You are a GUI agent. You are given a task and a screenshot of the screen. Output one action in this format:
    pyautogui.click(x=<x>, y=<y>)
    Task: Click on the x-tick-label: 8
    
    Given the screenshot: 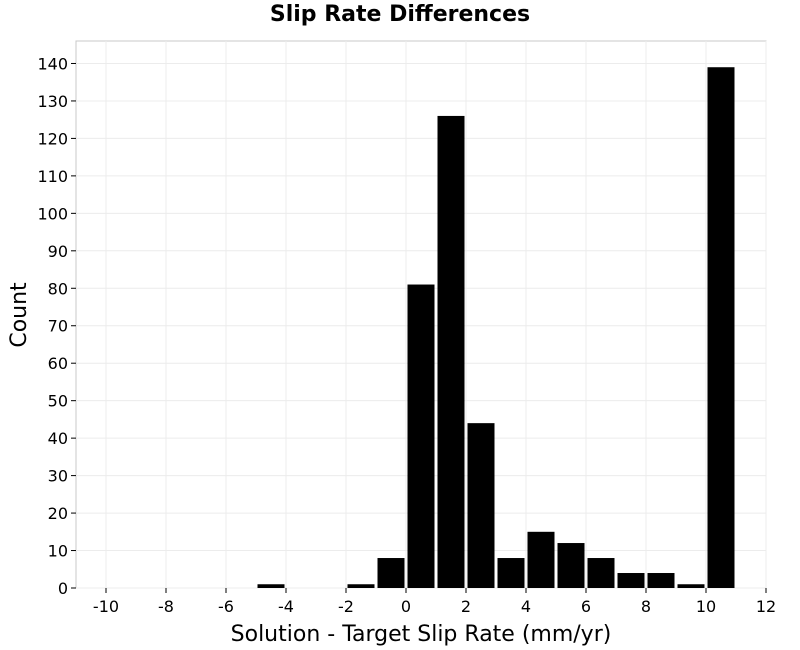 What is the action you would take?
    pyautogui.click(x=646, y=606)
    